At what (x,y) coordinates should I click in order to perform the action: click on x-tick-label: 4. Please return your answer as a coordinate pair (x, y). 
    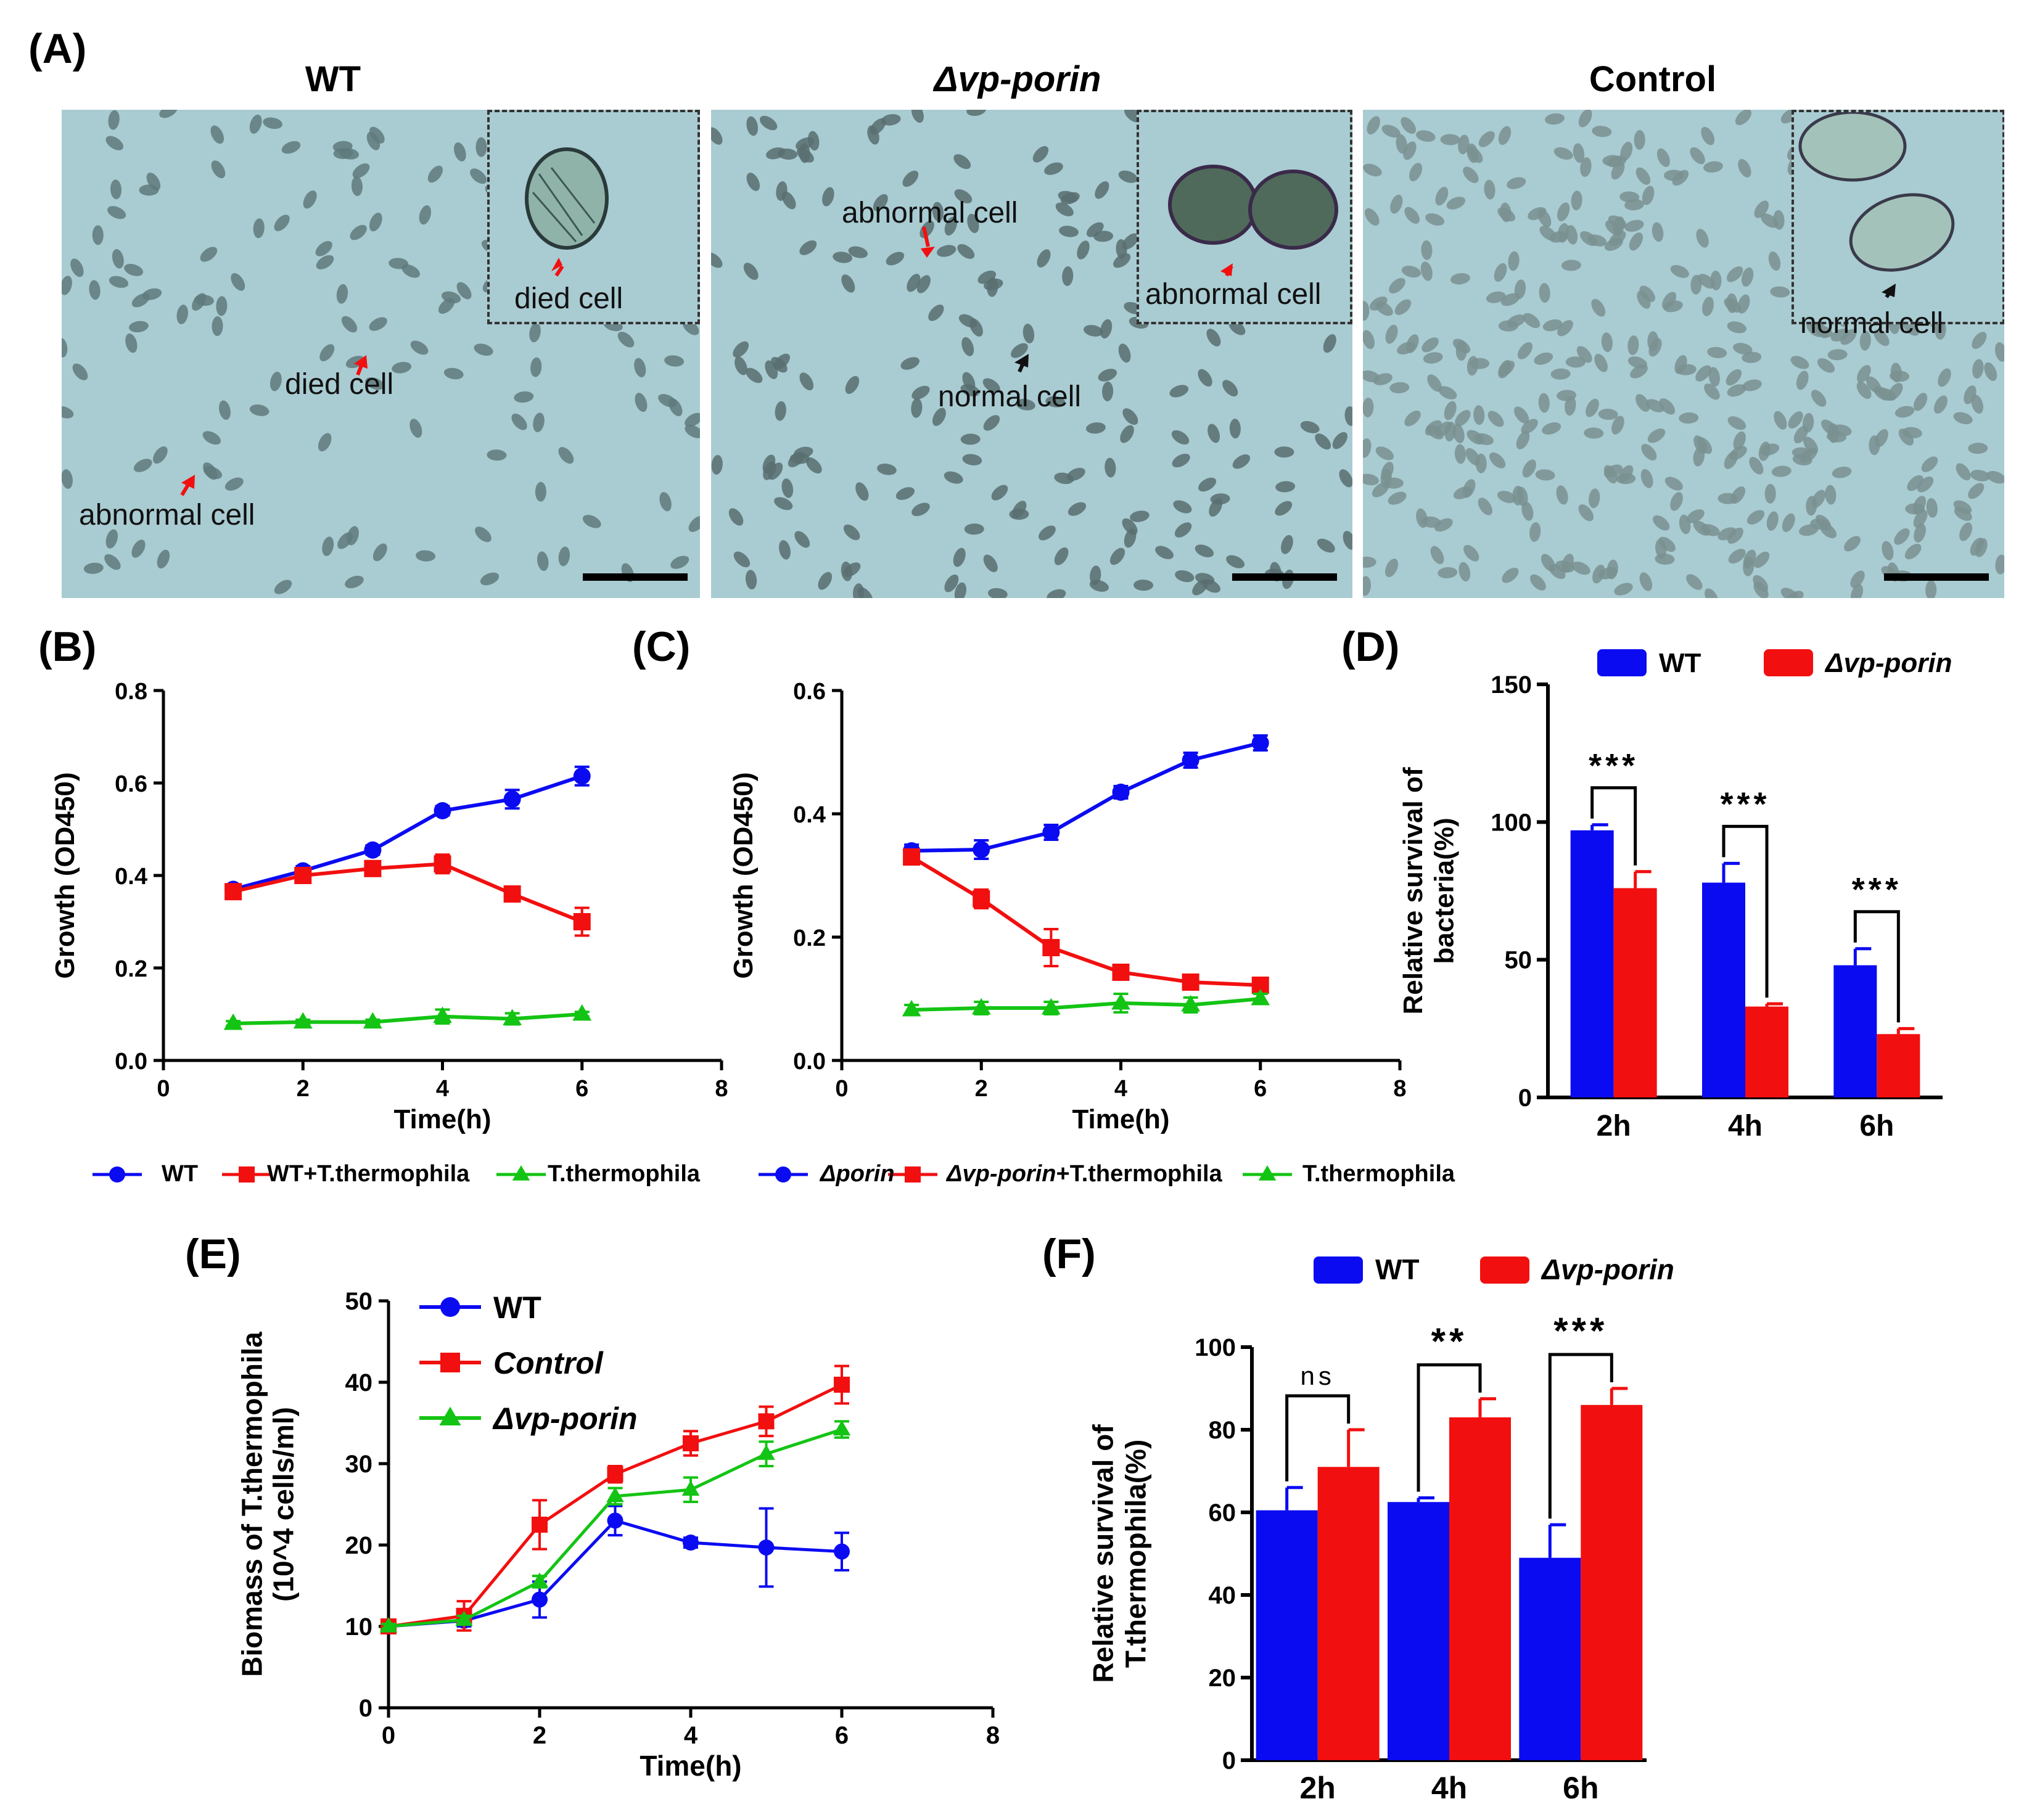
    Looking at the image, I should click on (443, 1089).